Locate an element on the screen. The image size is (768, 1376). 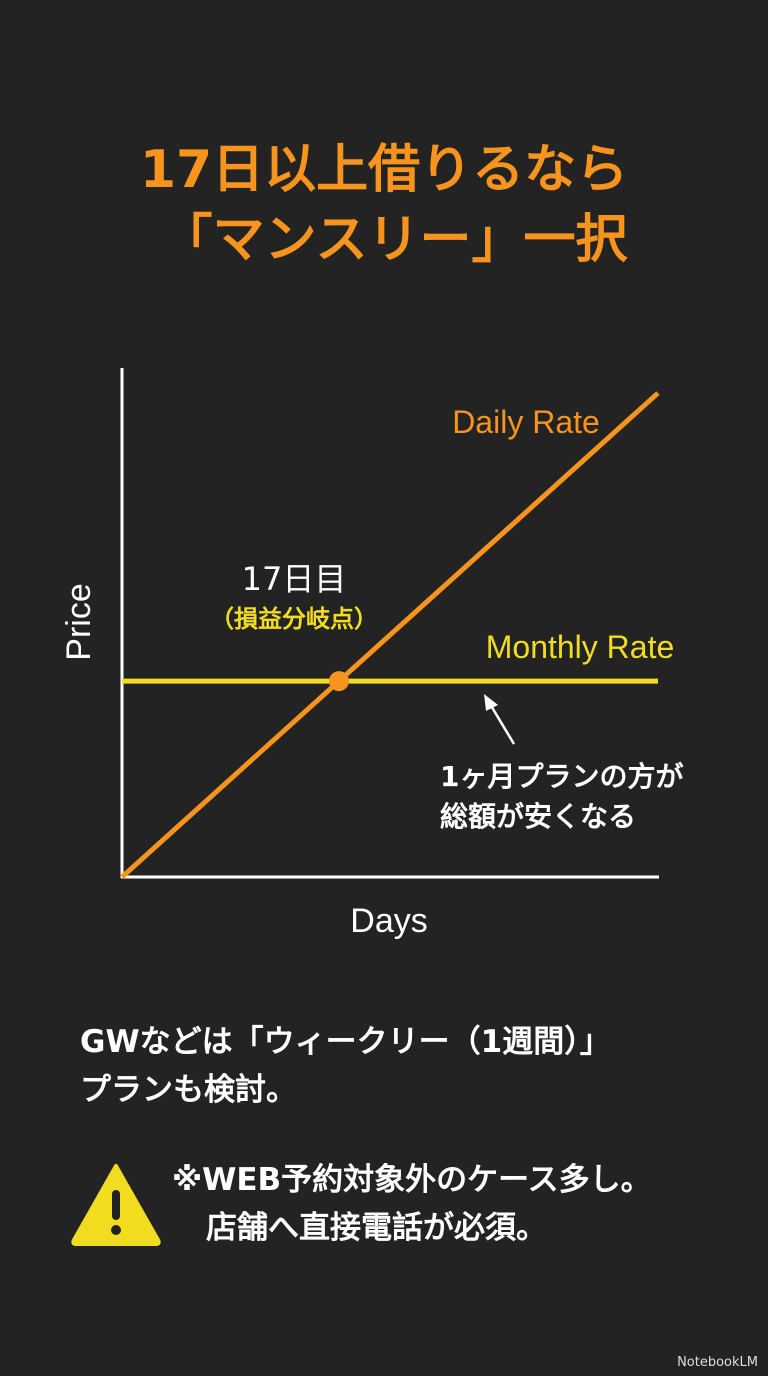
monthly-rate-label: Monthly Rate is located at coordinates (580, 647).